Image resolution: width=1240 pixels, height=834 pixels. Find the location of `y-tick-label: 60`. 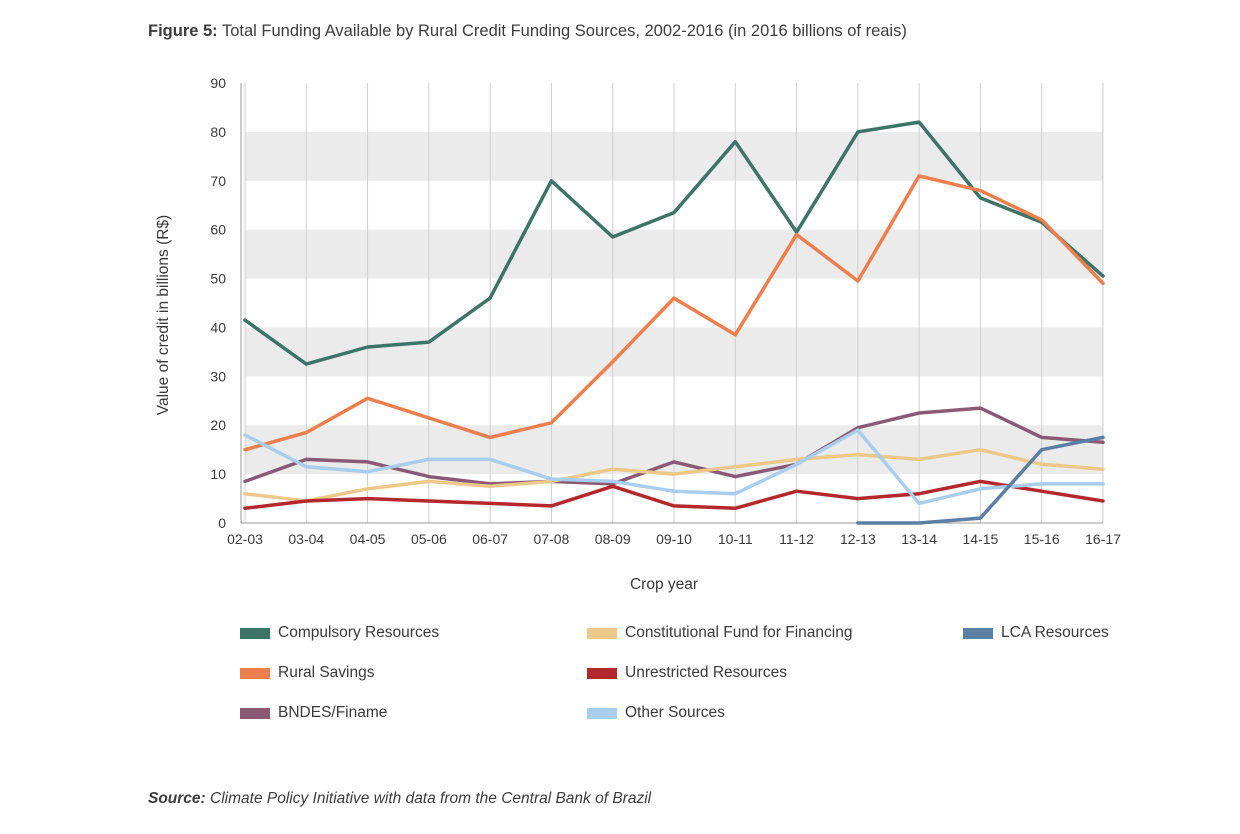

y-tick-label: 60 is located at coordinates (218, 230).